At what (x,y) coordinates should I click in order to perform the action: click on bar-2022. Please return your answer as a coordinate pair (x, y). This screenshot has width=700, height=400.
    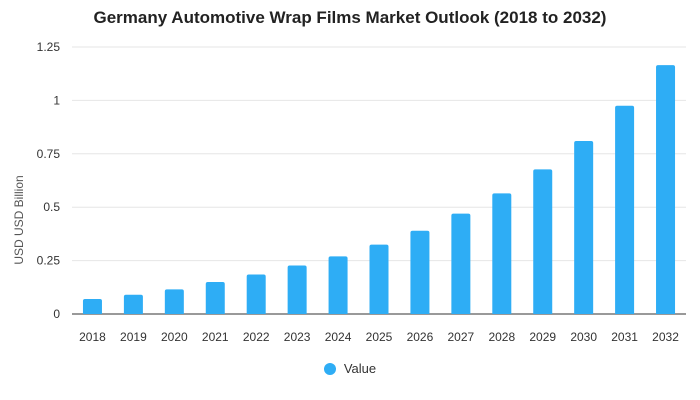
    Looking at the image, I should click on (256, 294).